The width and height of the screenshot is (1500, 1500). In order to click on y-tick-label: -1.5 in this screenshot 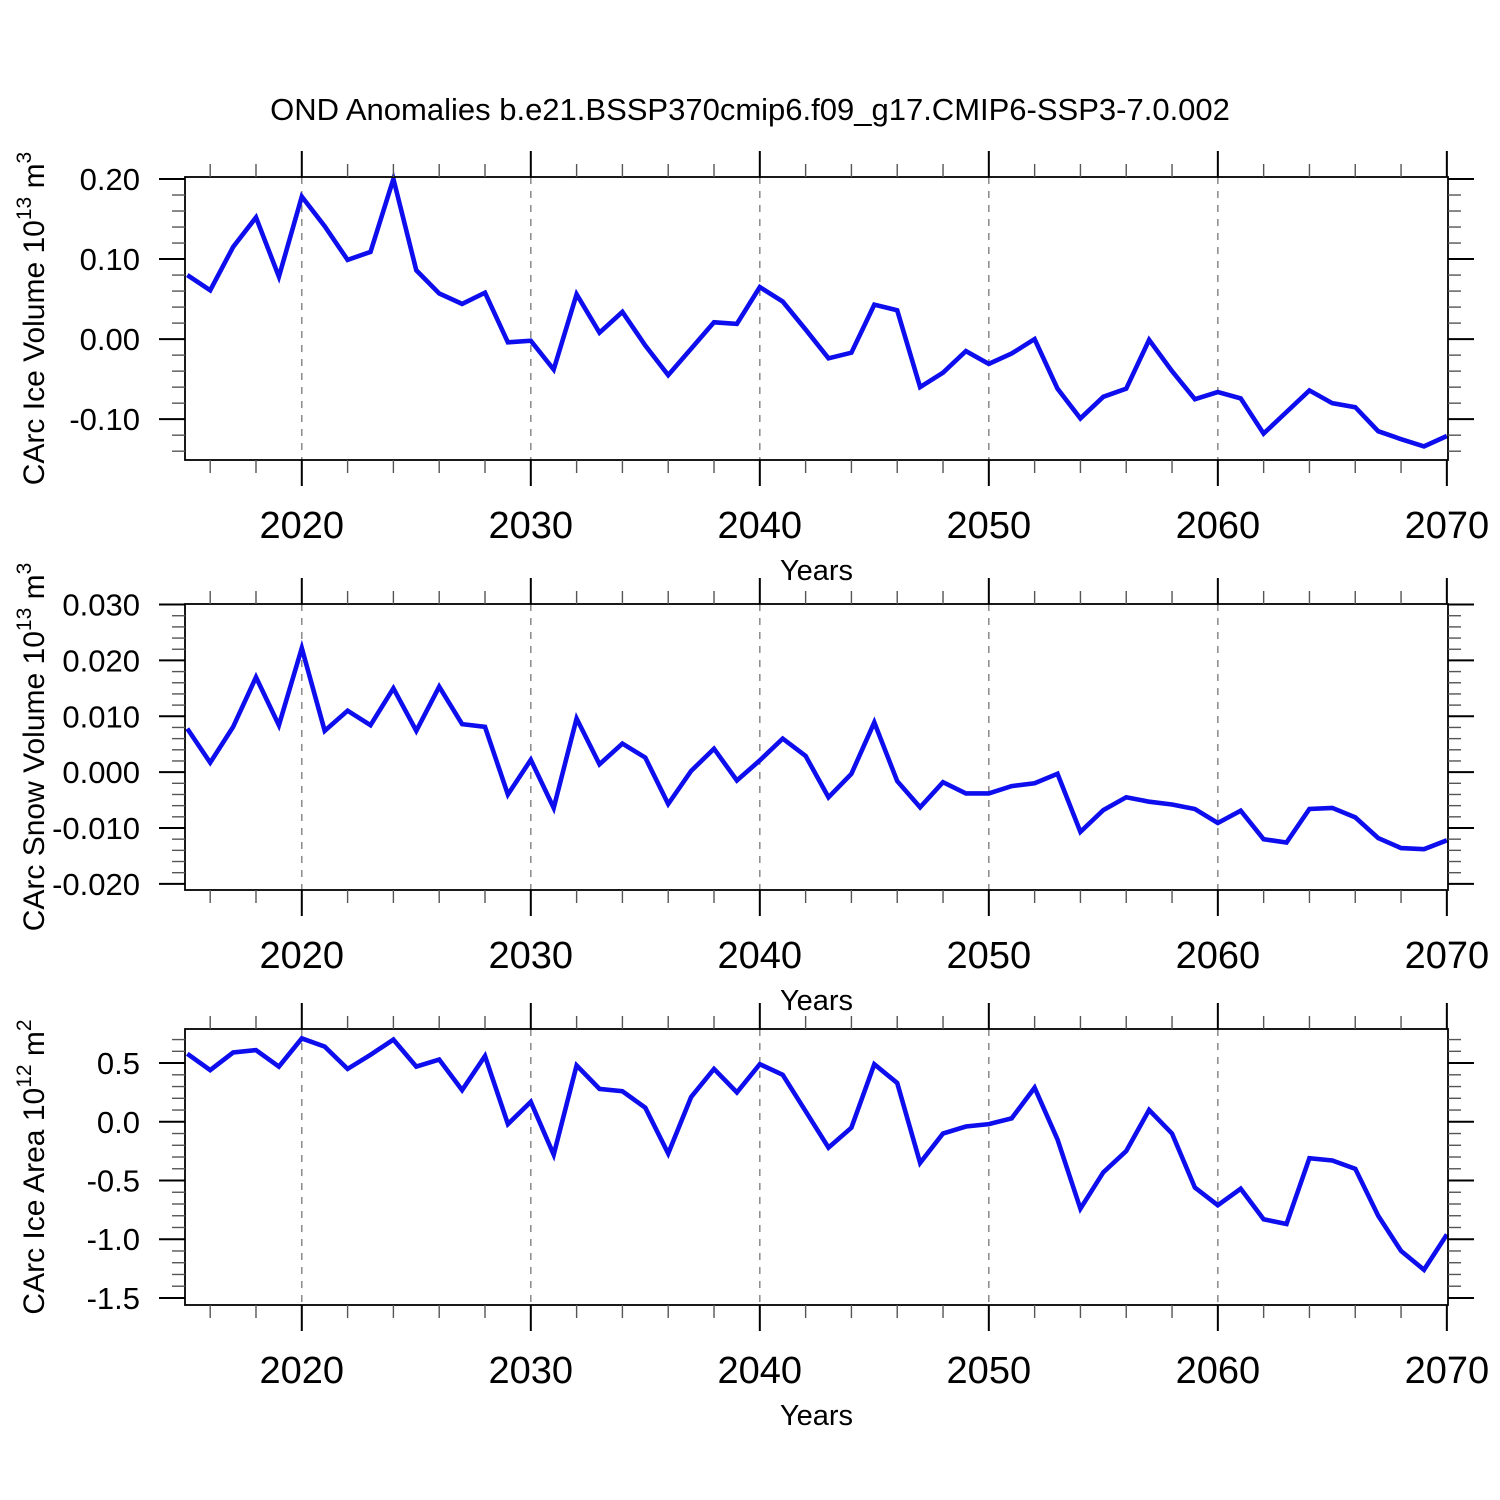, I will do `click(113, 1298)`.